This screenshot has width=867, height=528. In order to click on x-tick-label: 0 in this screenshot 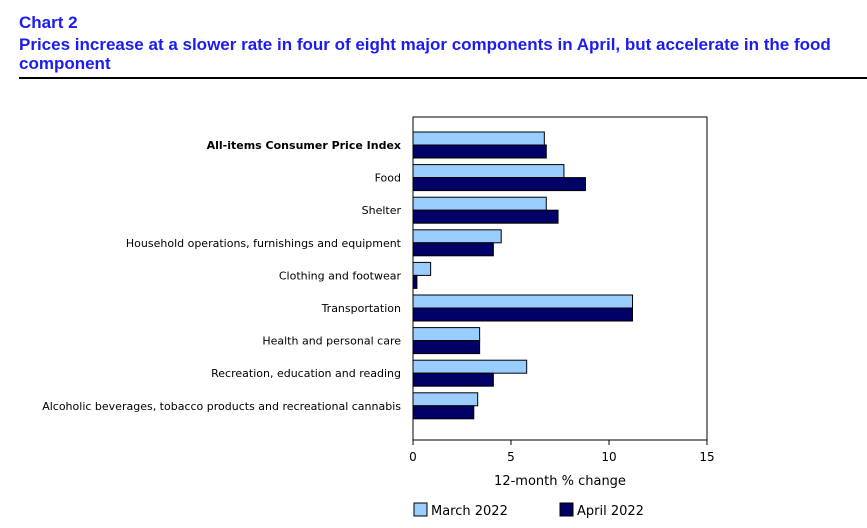, I will do `click(413, 457)`.